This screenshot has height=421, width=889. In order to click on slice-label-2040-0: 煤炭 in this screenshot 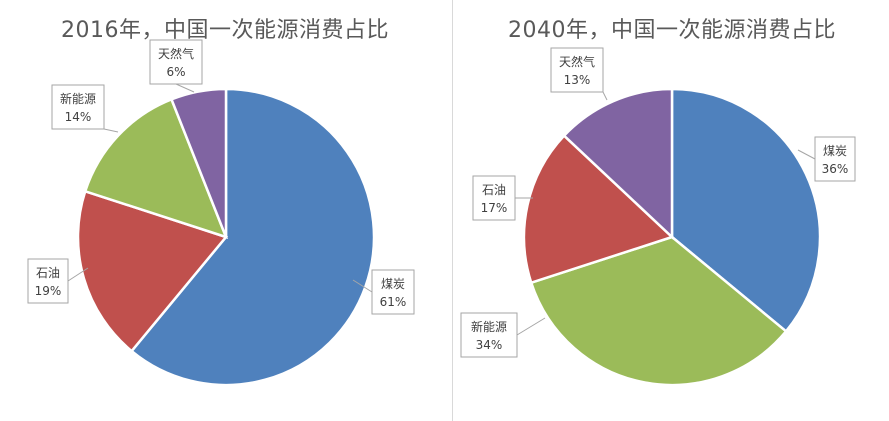, I will do `click(835, 151)`.